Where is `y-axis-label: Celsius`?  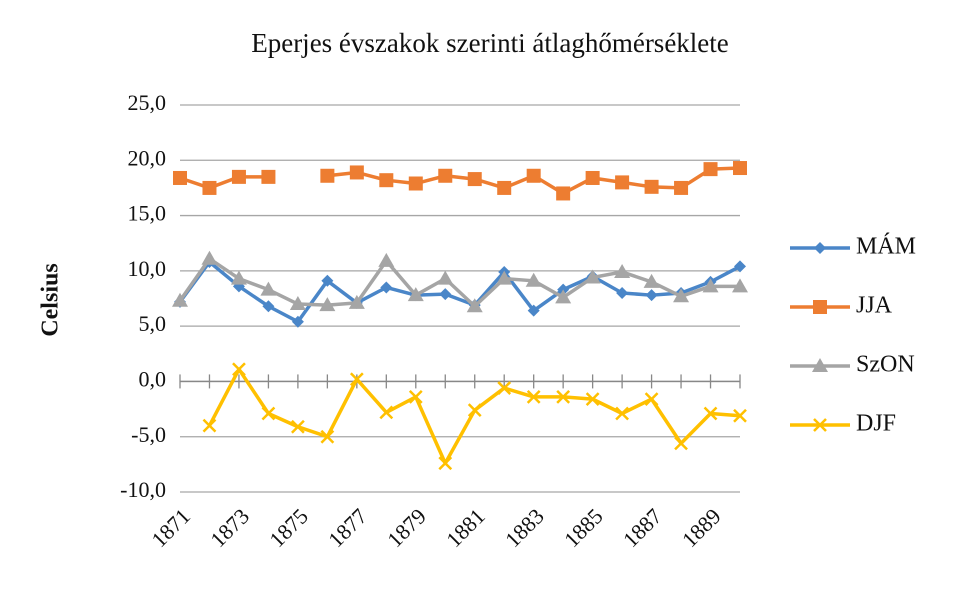 y-axis-label: Celsius is located at coordinates (51, 299).